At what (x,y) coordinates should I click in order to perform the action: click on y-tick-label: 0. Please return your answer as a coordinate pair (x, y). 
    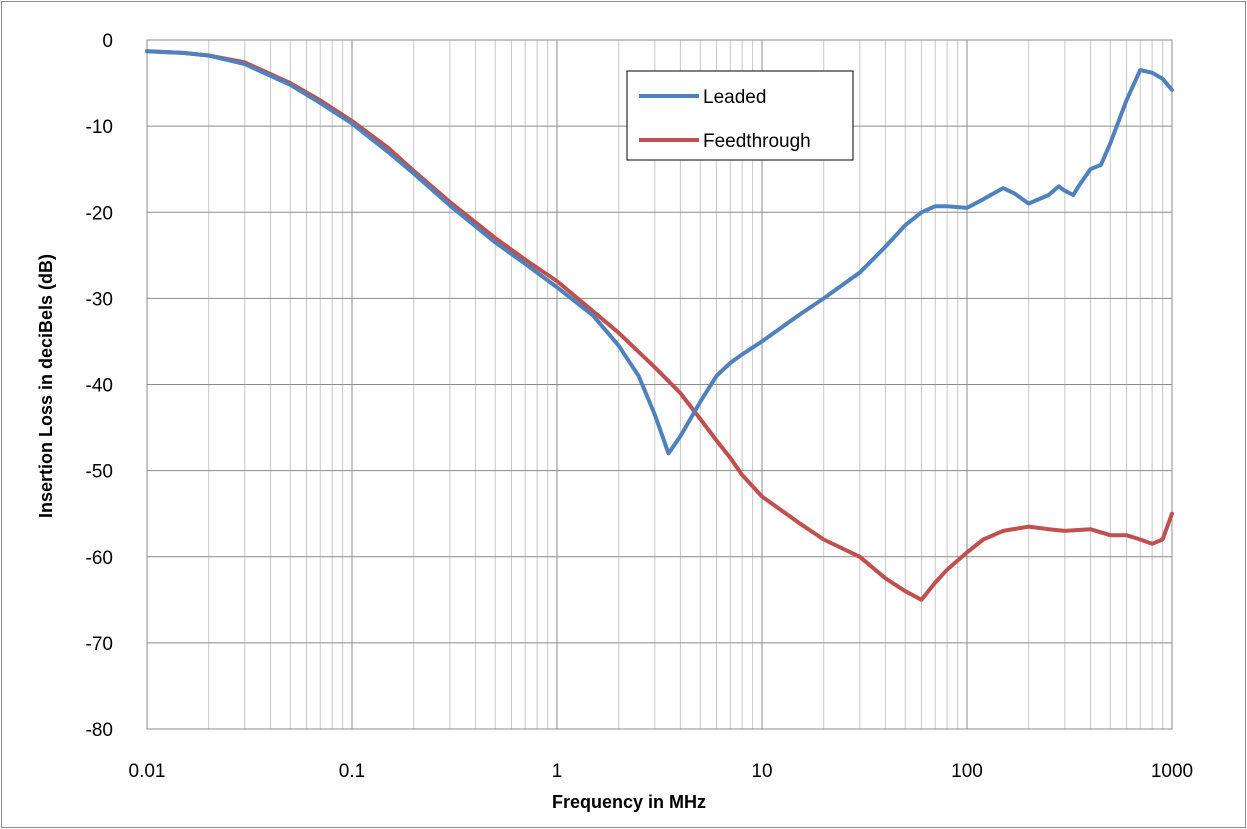
    Looking at the image, I should click on (107, 41).